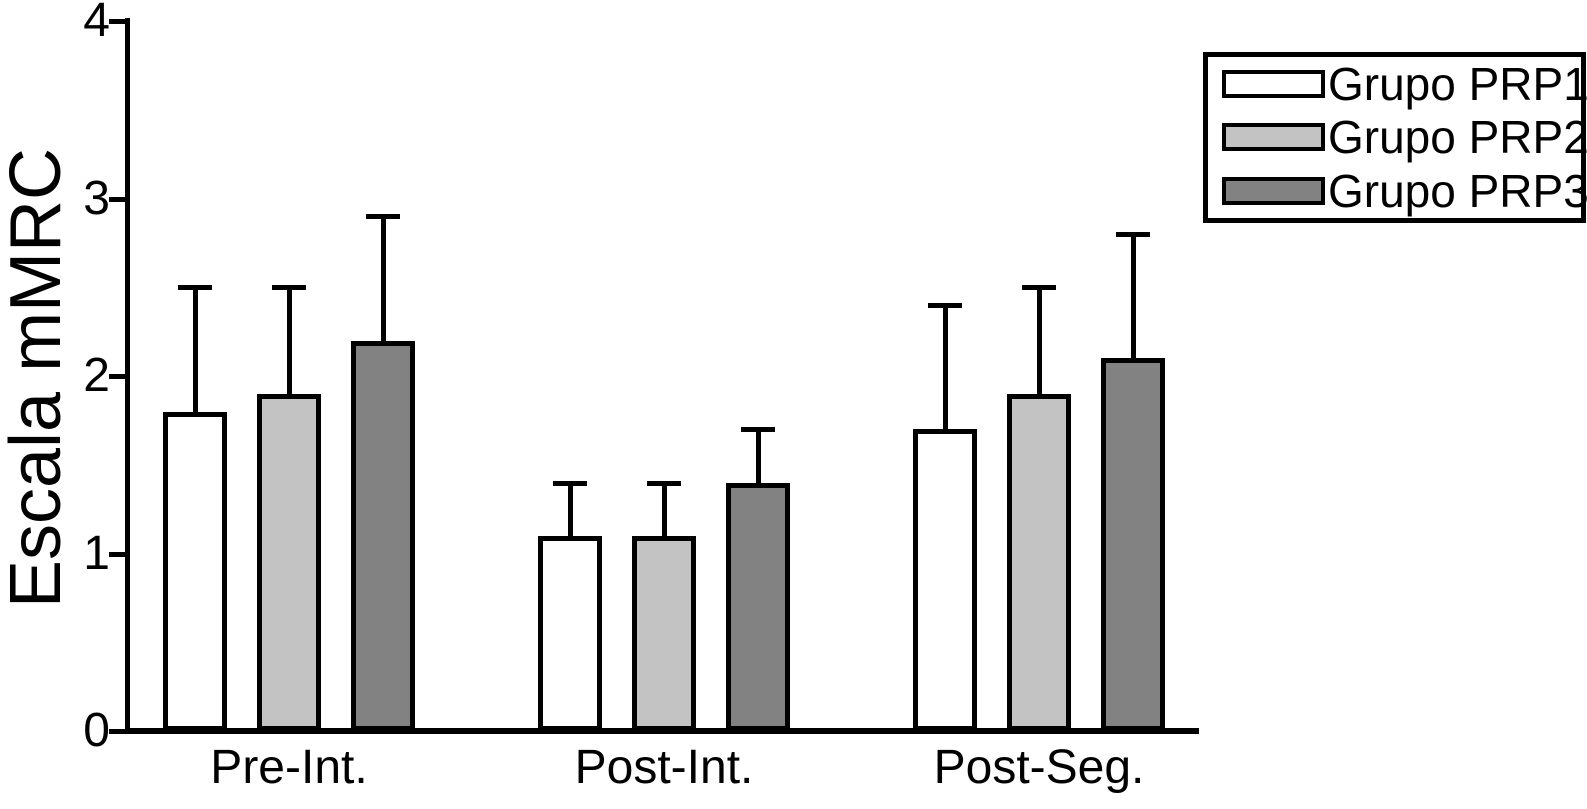 The height and width of the screenshot is (809, 1587). Describe the element at coordinates (289, 350) in the screenshot. I see `error-bar-grupo-prp2-pre-int` at that location.